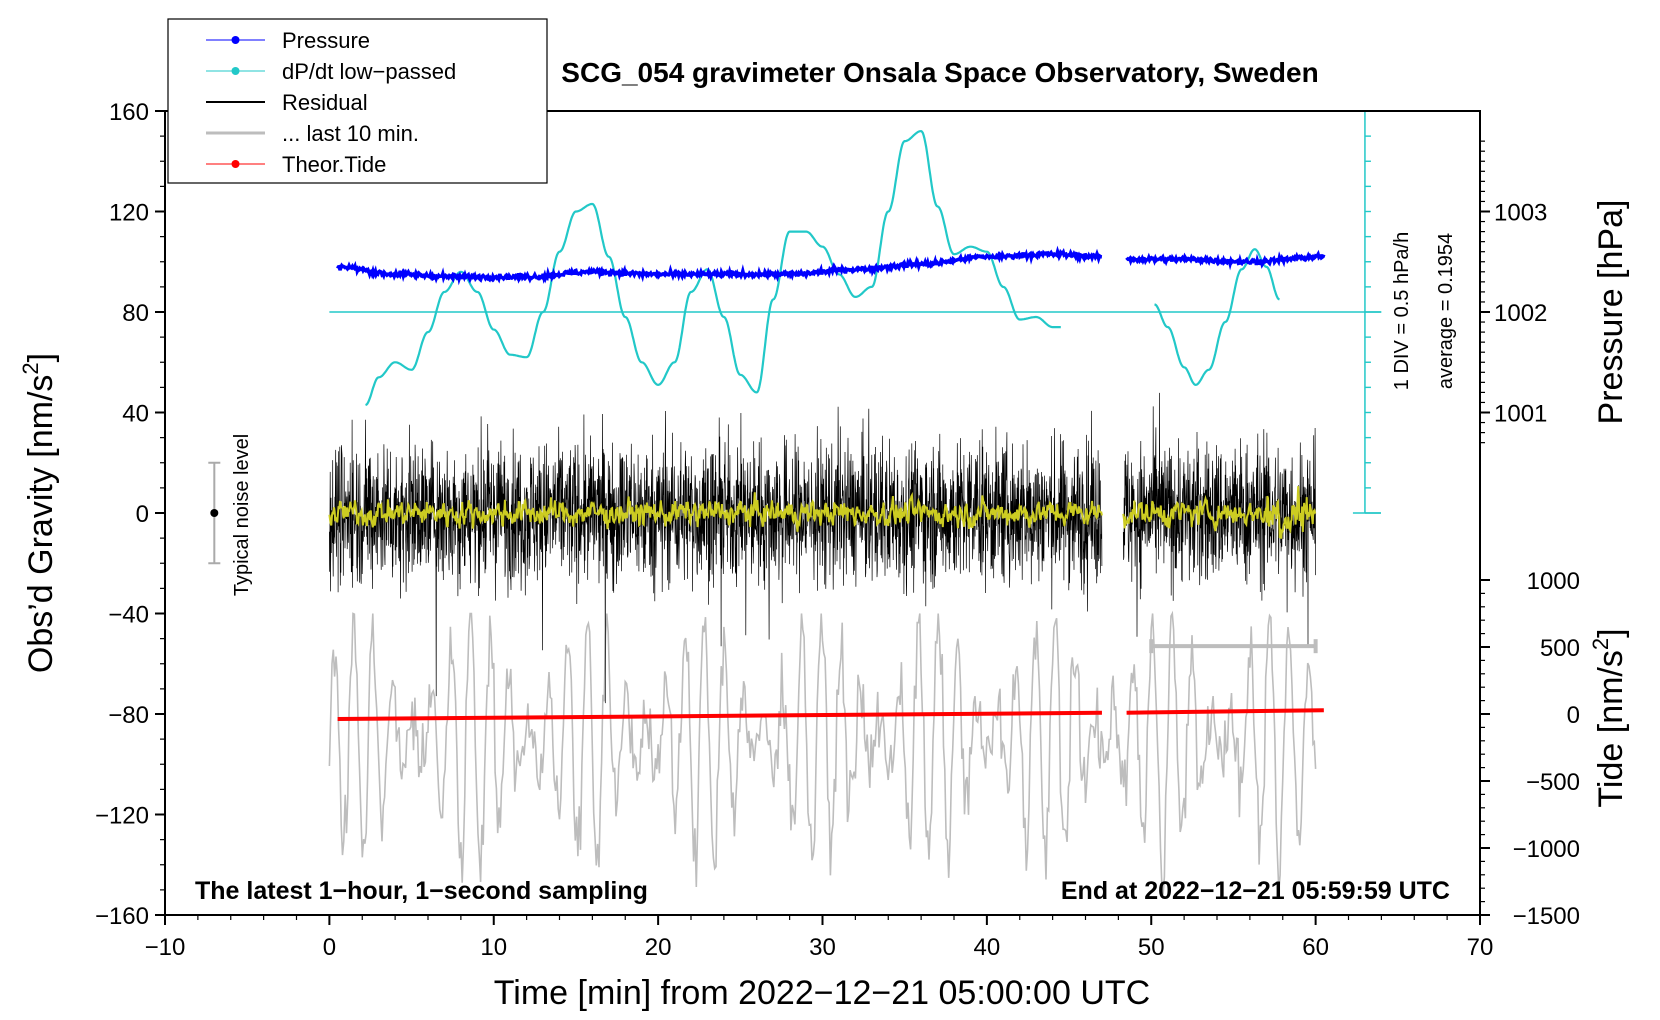 The width and height of the screenshot is (1660, 1020). I want to click on series-theoretical-tide, so click(830, 715).